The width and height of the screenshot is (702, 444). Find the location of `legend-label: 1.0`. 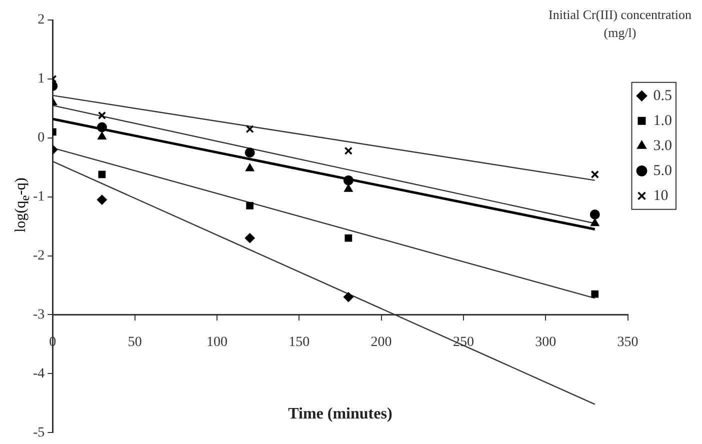

legend-label: 1.0 is located at coordinates (662, 120).